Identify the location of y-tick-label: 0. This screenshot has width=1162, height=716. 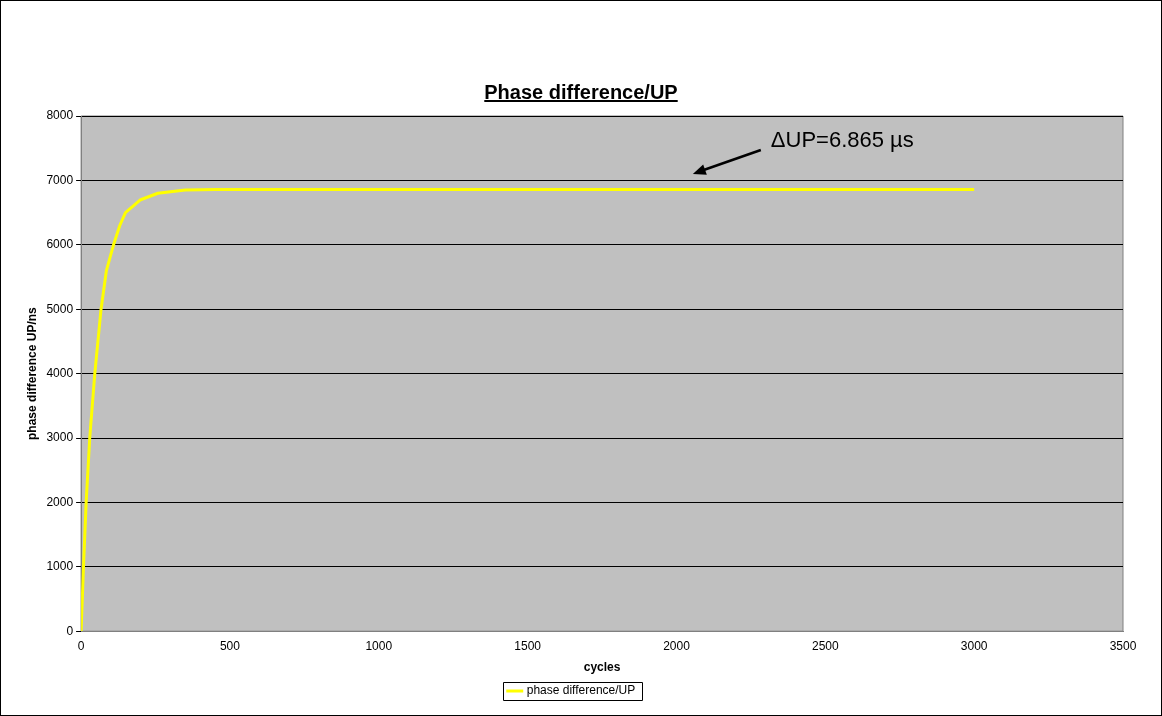
(70, 630).